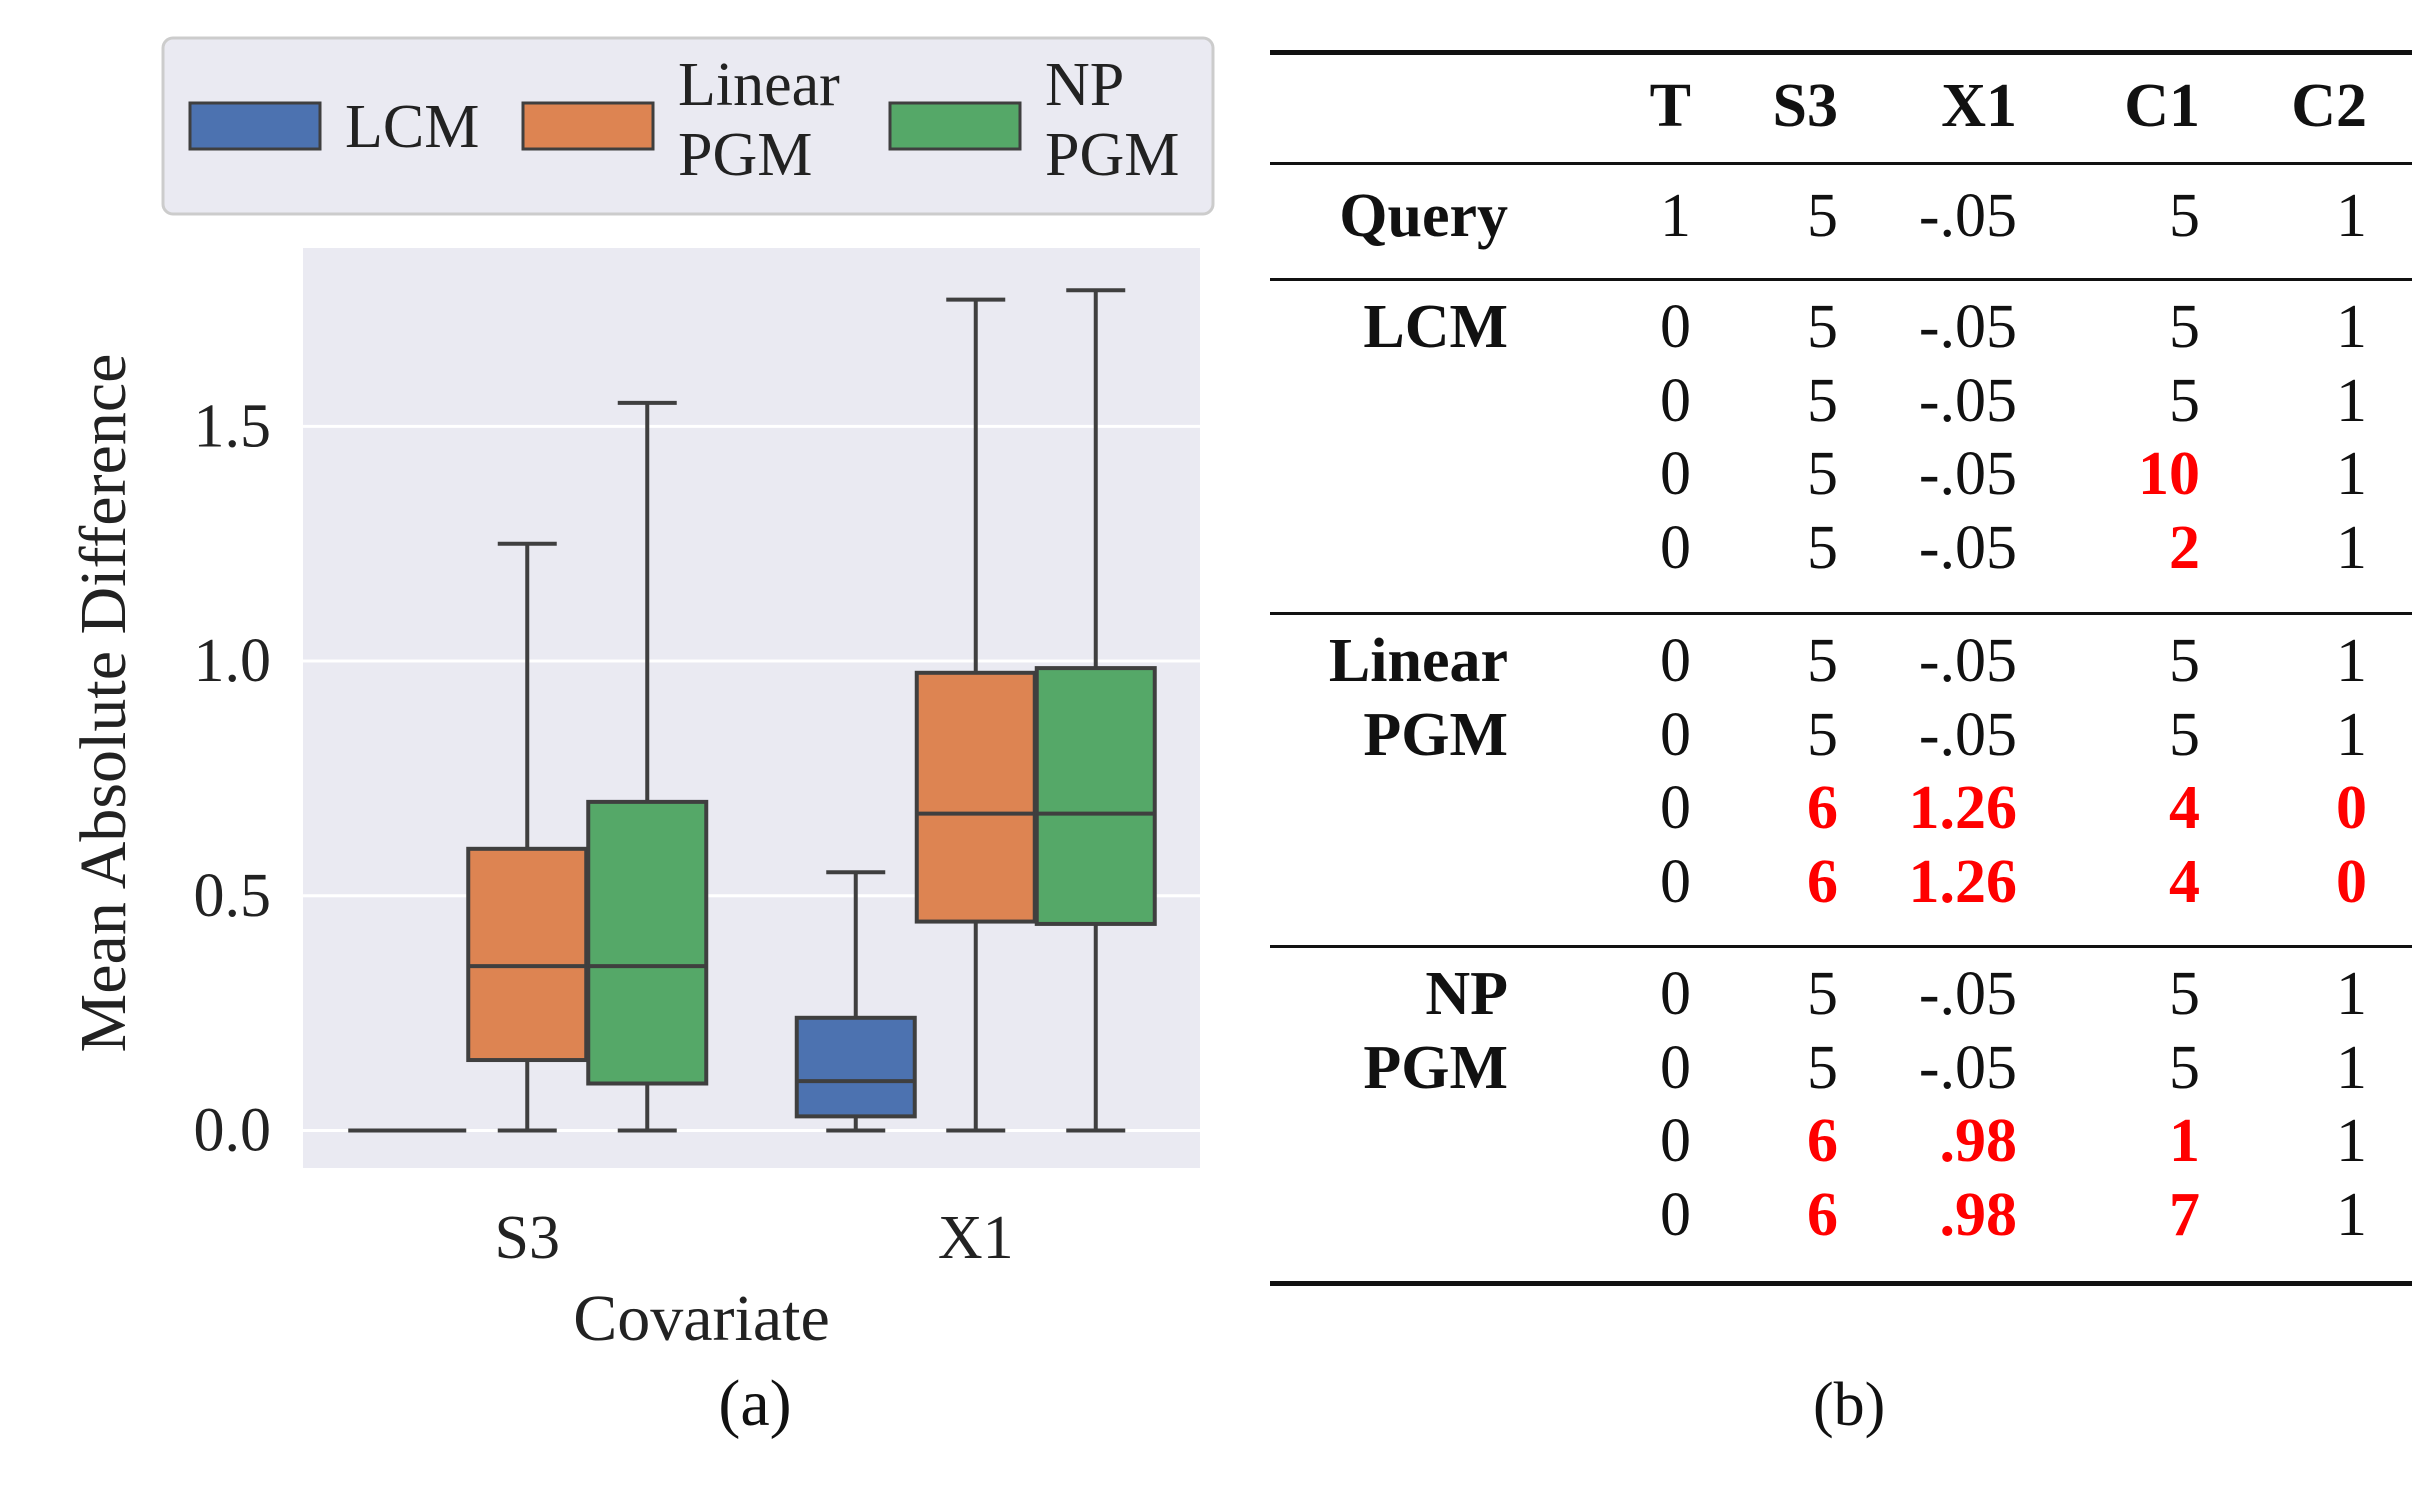 The image size is (2433, 1499). I want to click on y-tick-label: 0.5, so click(233, 896).